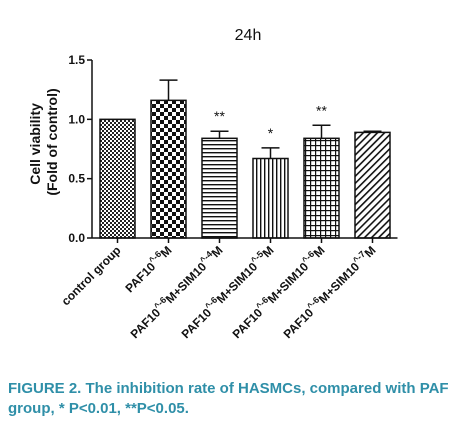 This screenshot has height=434, width=463. What do you see at coordinates (80, 149) in the screenshot?
I see `y-axis: 0.0 0.5 1.0 1.5` at bounding box center [80, 149].